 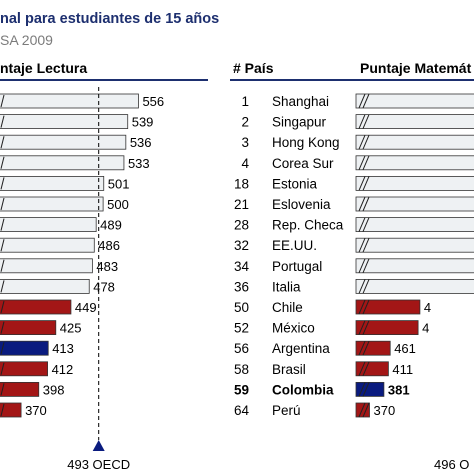 What do you see at coordinates (405, 348) in the screenshot?
I see `math-value-label: 461` at bounding box center [405, 348].